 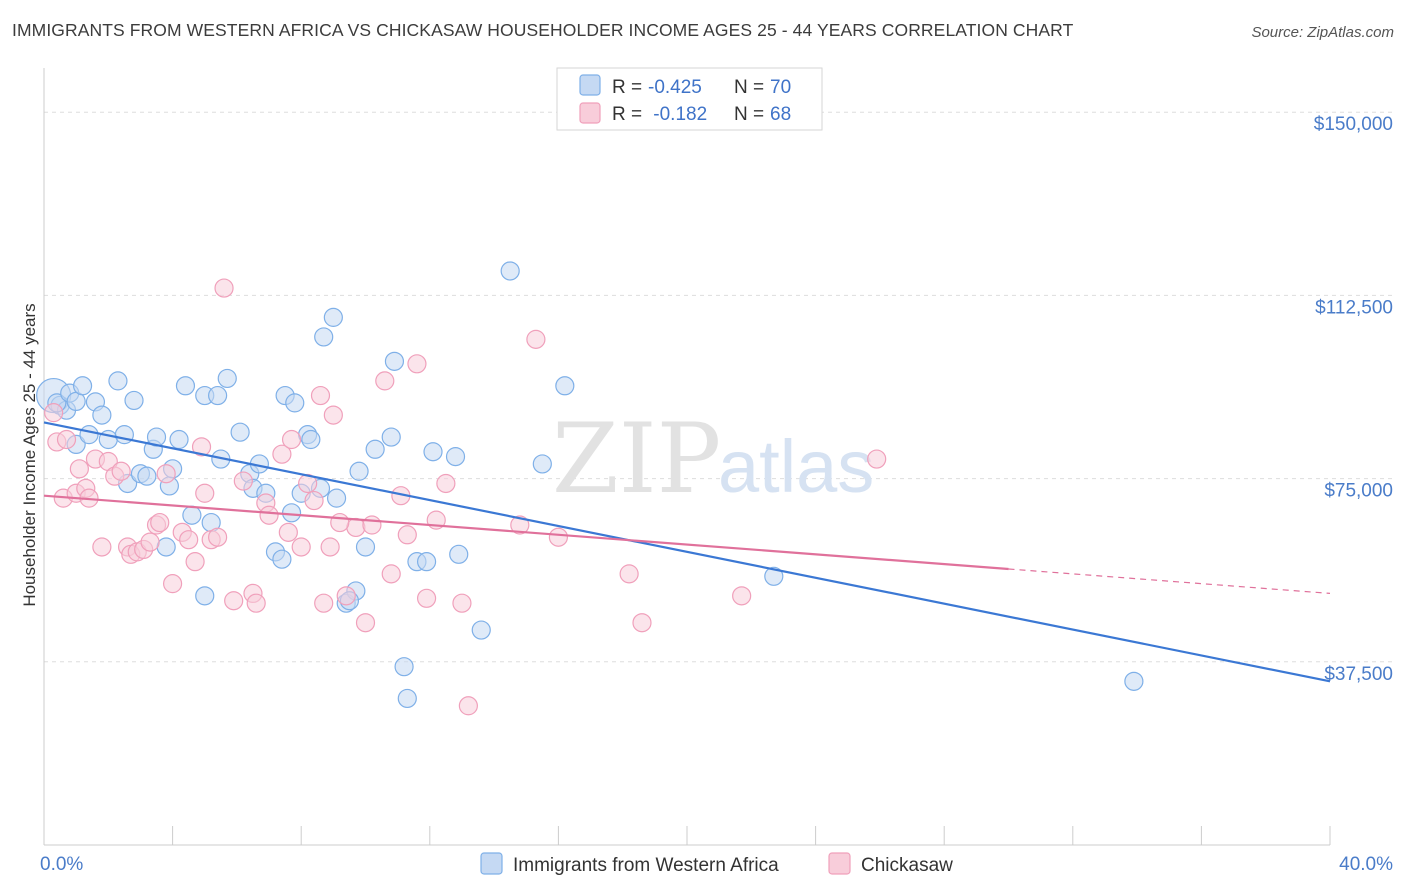 What do you see at coordinates (1353, 399) in the screenshot?
I see `y-tick-labels: $37,500 $75,000 $112,500 $150,000` at bounding box center [1353, 399].